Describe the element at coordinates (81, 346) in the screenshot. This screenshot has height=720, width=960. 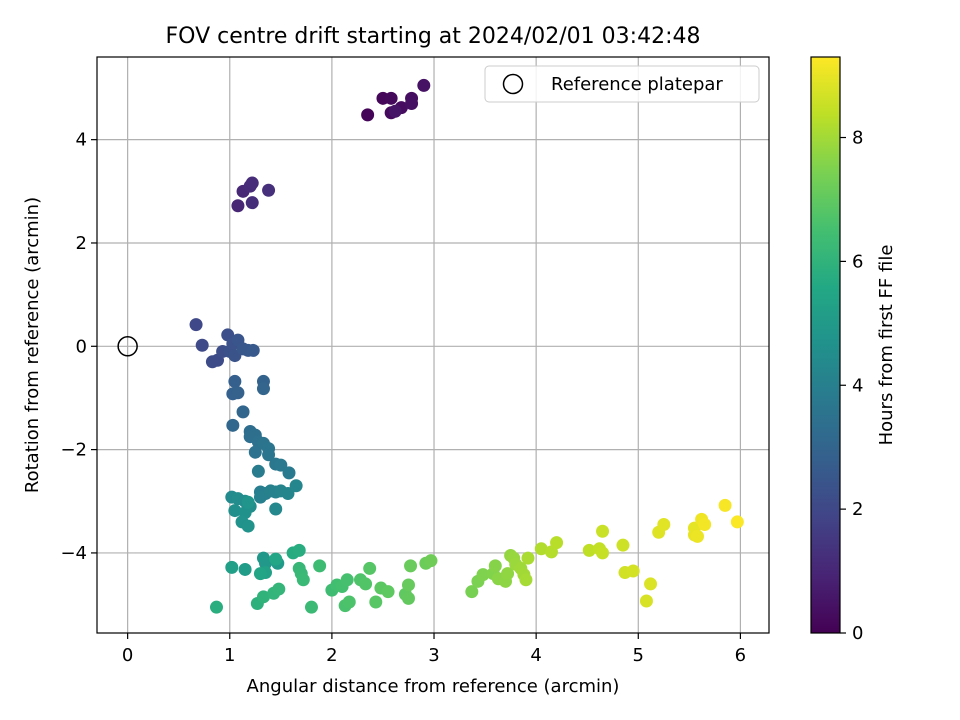
I see `y-tick-label: 0` at that location.